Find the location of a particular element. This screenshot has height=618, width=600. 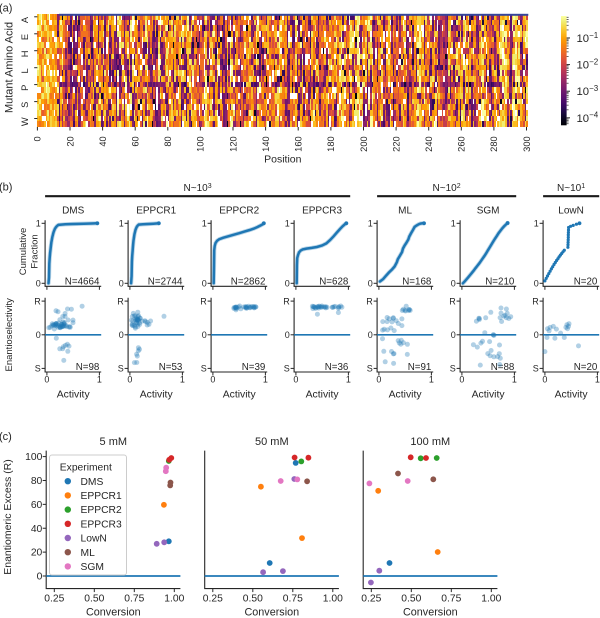

svg-text: 240 is located at coordinates (429, 144).